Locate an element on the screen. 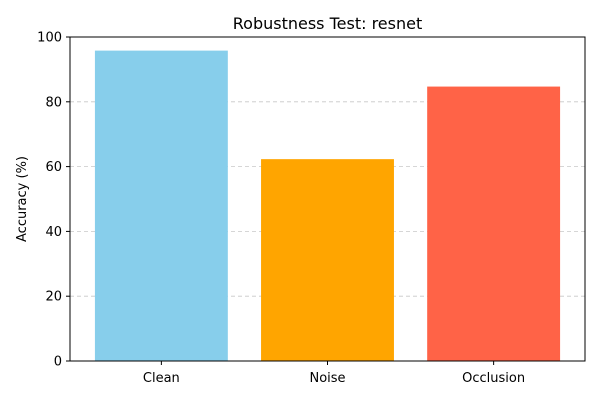 The image size is (600, 400). y-tick-label: 40 is located at coordinates (53, 232).